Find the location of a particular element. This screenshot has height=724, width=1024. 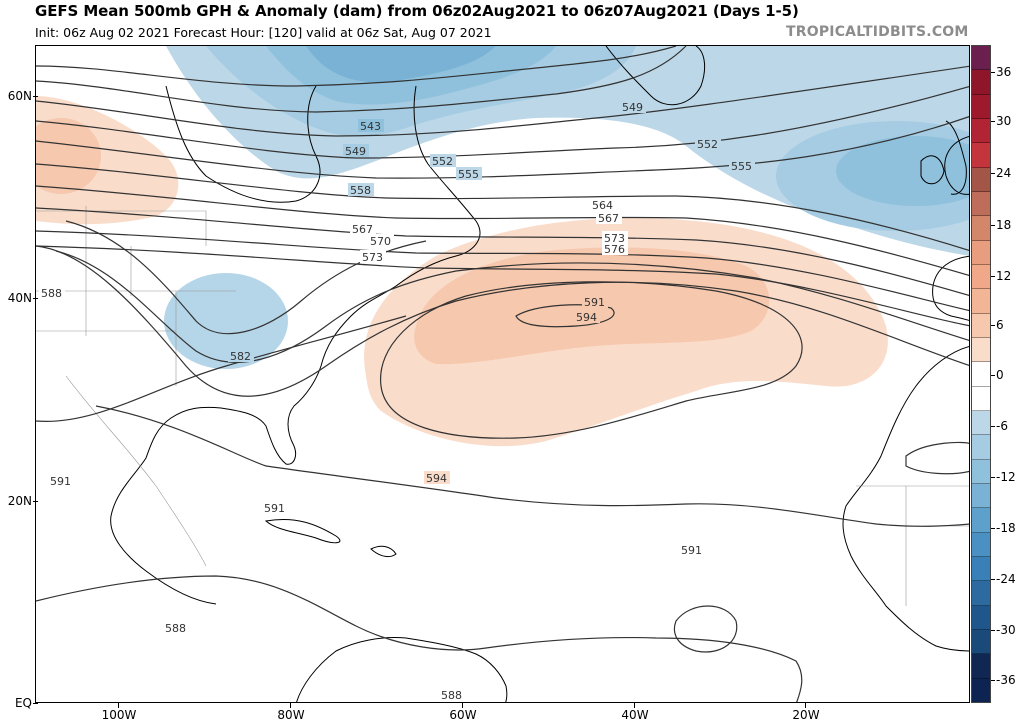

colorbar is located at coordinates (981, 374).